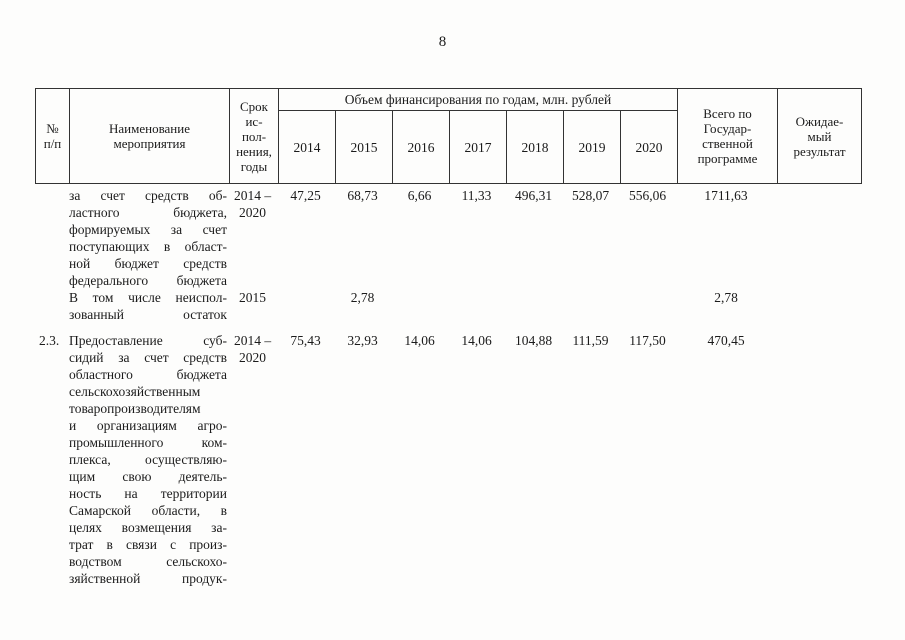 The height and width of the screenshot is (640, 905). I want to click on row-value-2019: 111,59, so click(590, 340).